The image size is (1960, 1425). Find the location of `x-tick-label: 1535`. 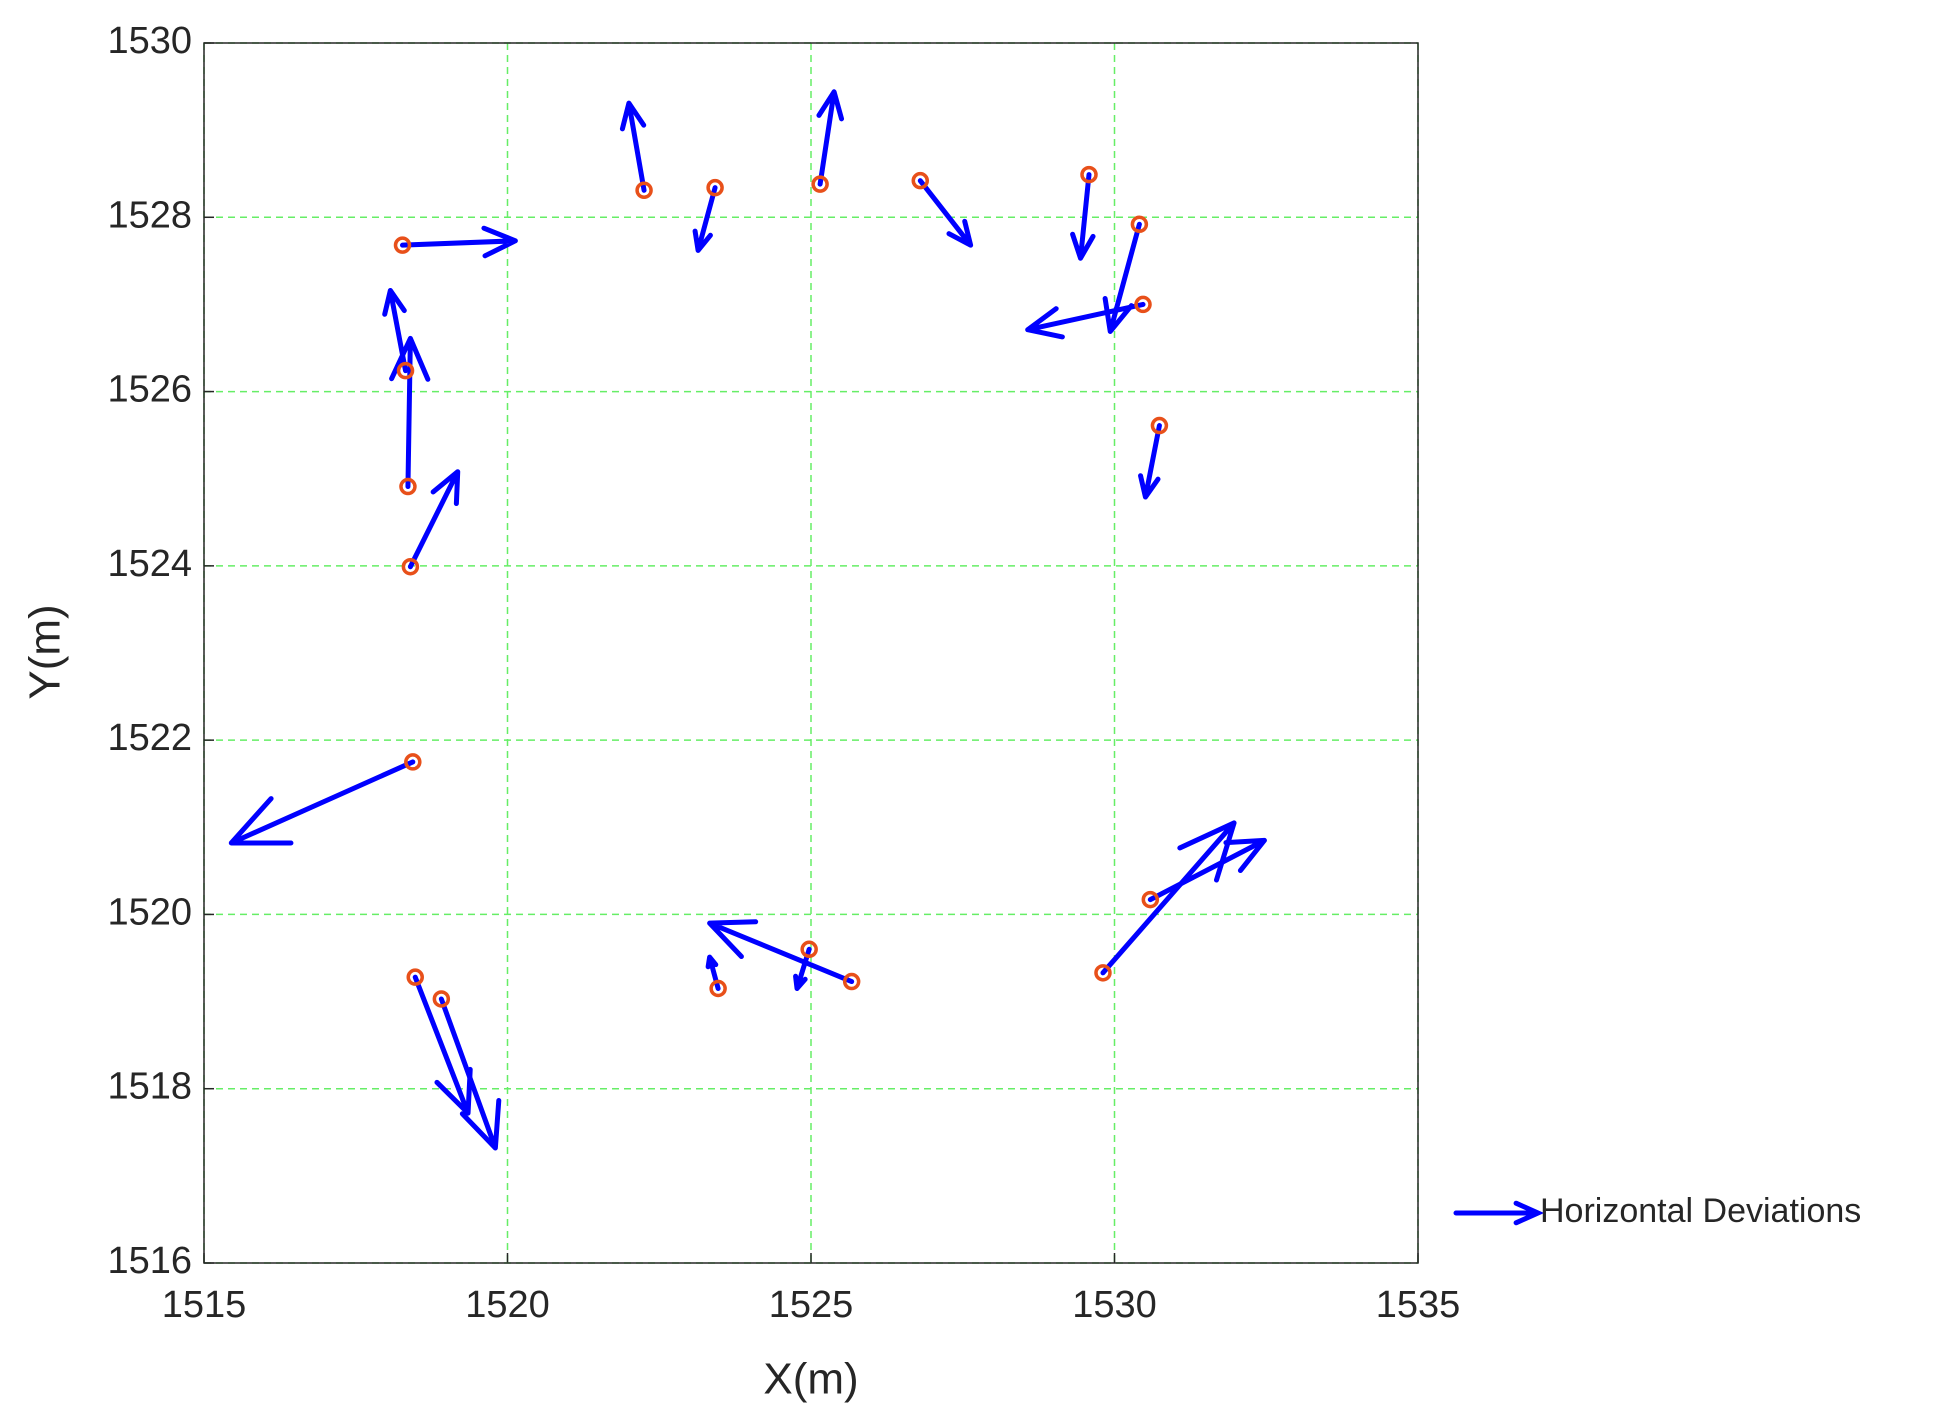

x-tick-label: 1535 is located at coordinates (1418, 1305).